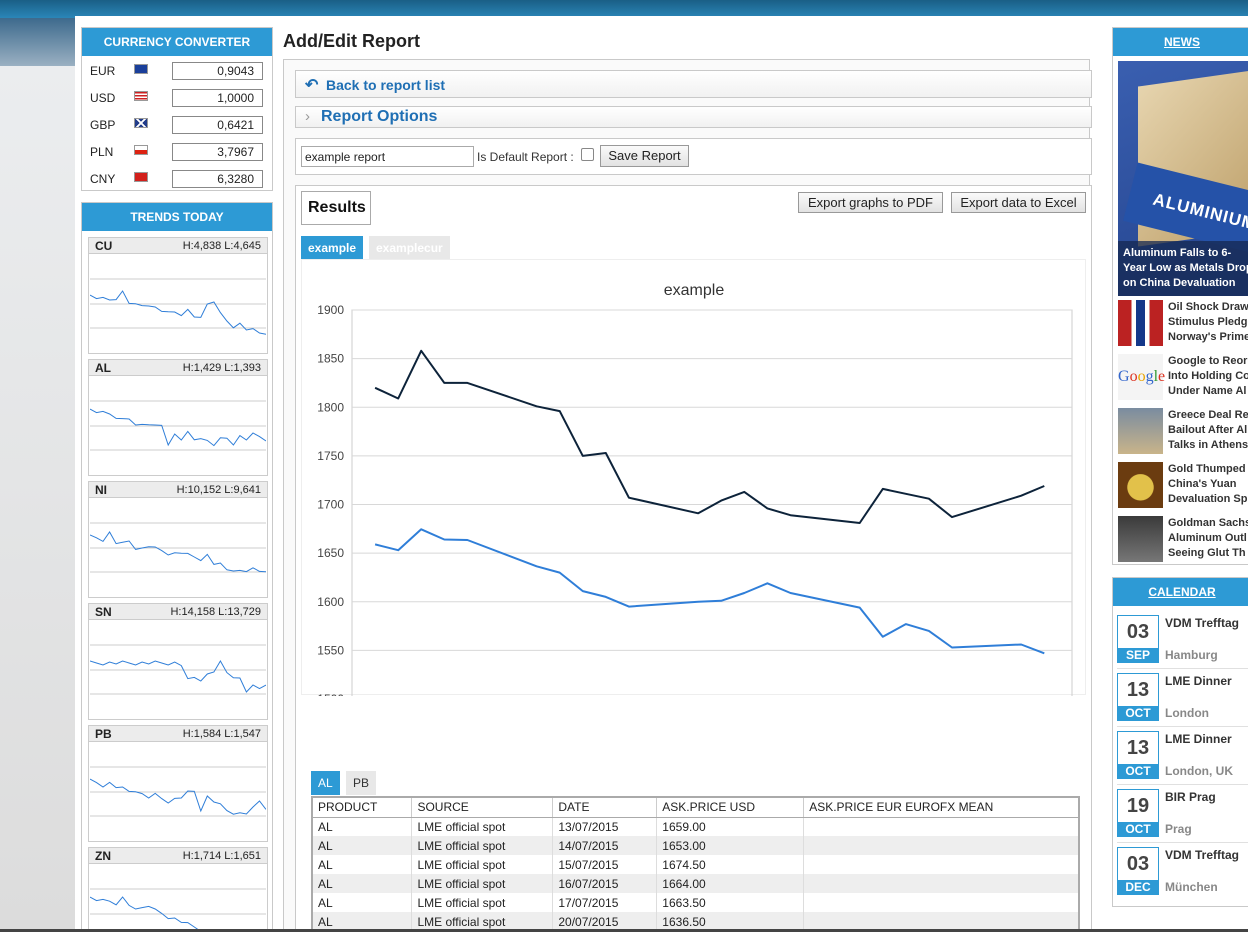  Describe the element at coordinates (409, 248) in the screenshot. I see `tab-examplecur: examplecur` at that location.